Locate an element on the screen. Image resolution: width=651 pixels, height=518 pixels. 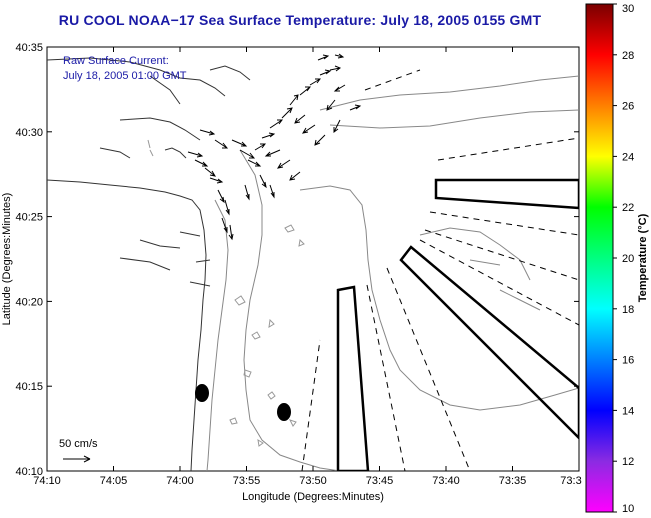
colorbar-tick-label: 20 is located at coordinates (628, 259).